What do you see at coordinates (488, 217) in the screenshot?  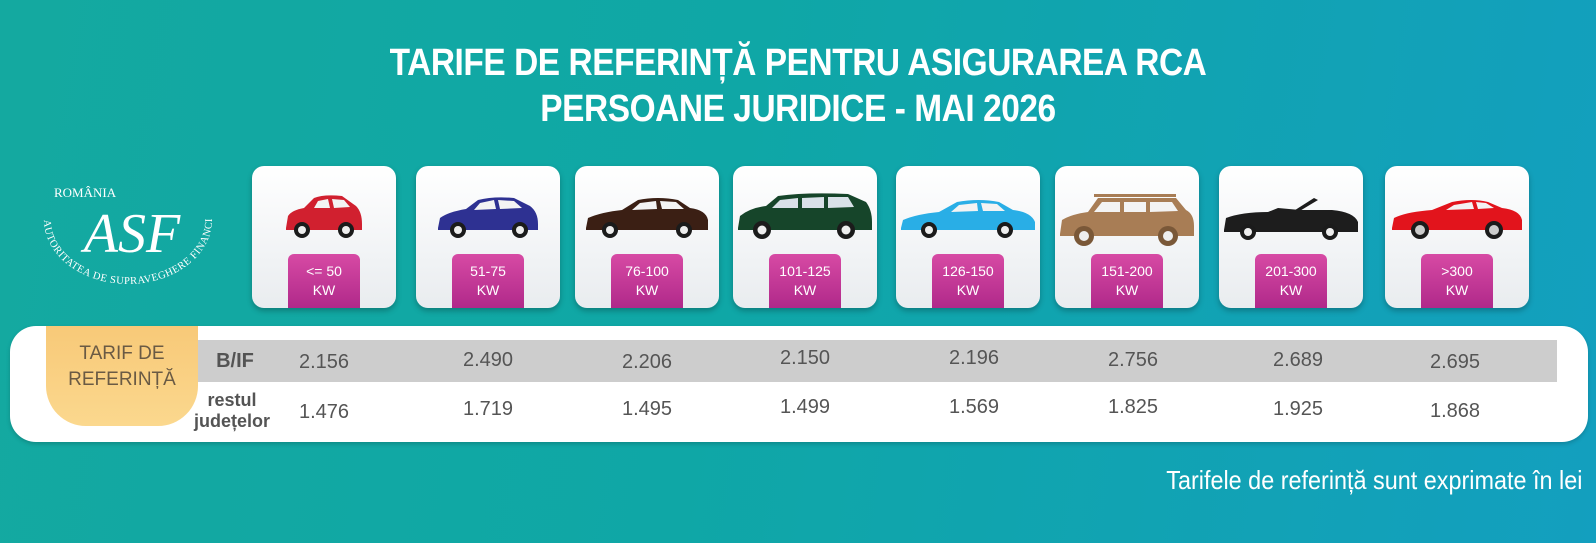 I see `blue-hatchback-icon` at bounding box center [488, 217].